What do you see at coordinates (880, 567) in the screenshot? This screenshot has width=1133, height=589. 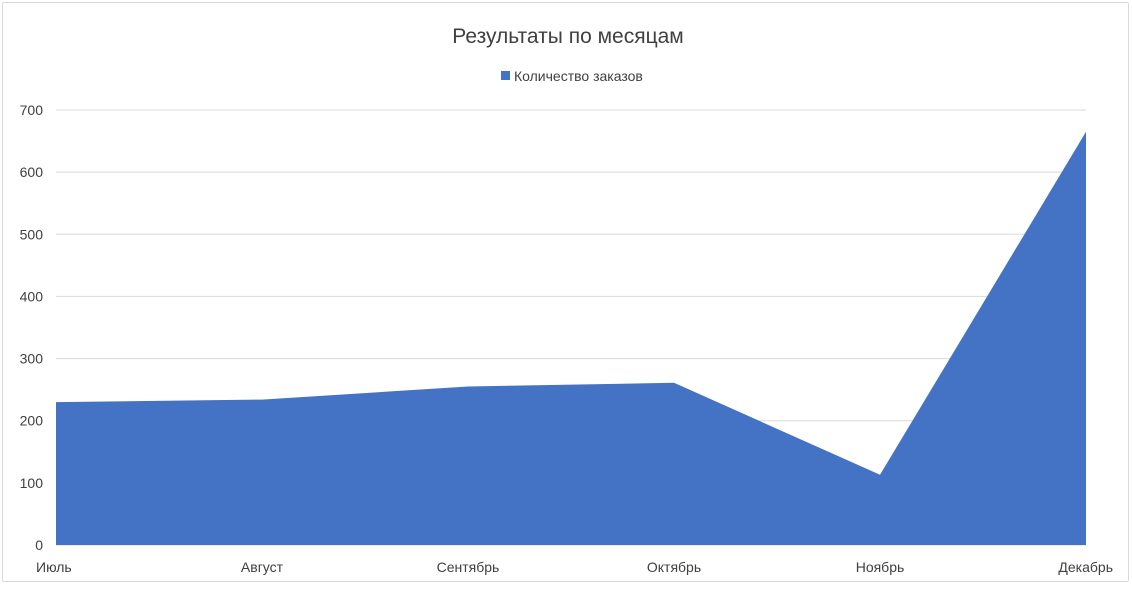 I see `x-tick-label: Ноябрь` at bounding box center [880, 567].